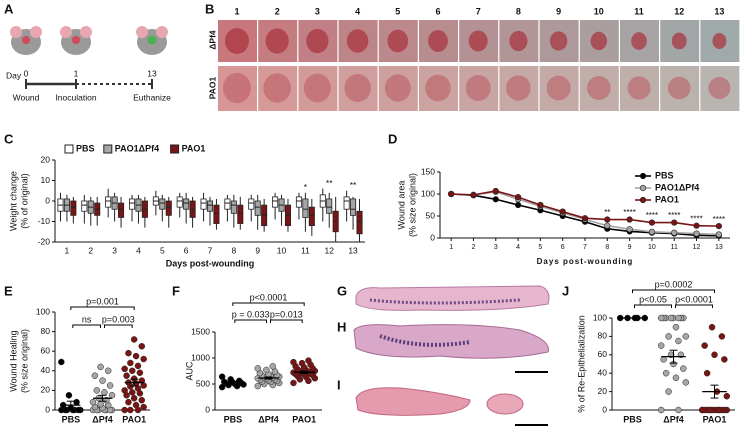  What do you see at coordinates (268, 419) in the screenshot?
I see `x-tick-label: ΔPf4` at bounding box center [268, 419].